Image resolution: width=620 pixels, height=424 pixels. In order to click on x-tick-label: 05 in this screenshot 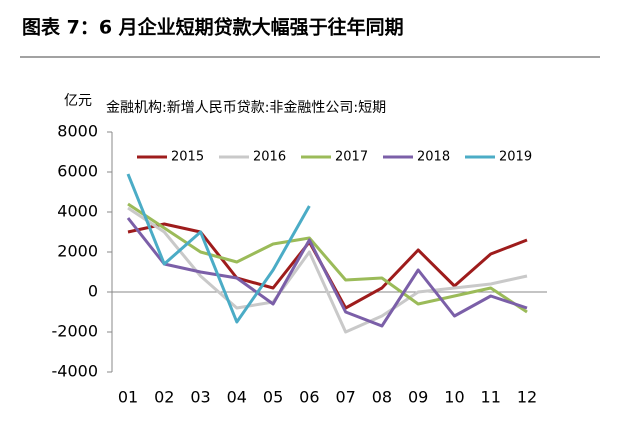, I will do `click(273, 397)`.